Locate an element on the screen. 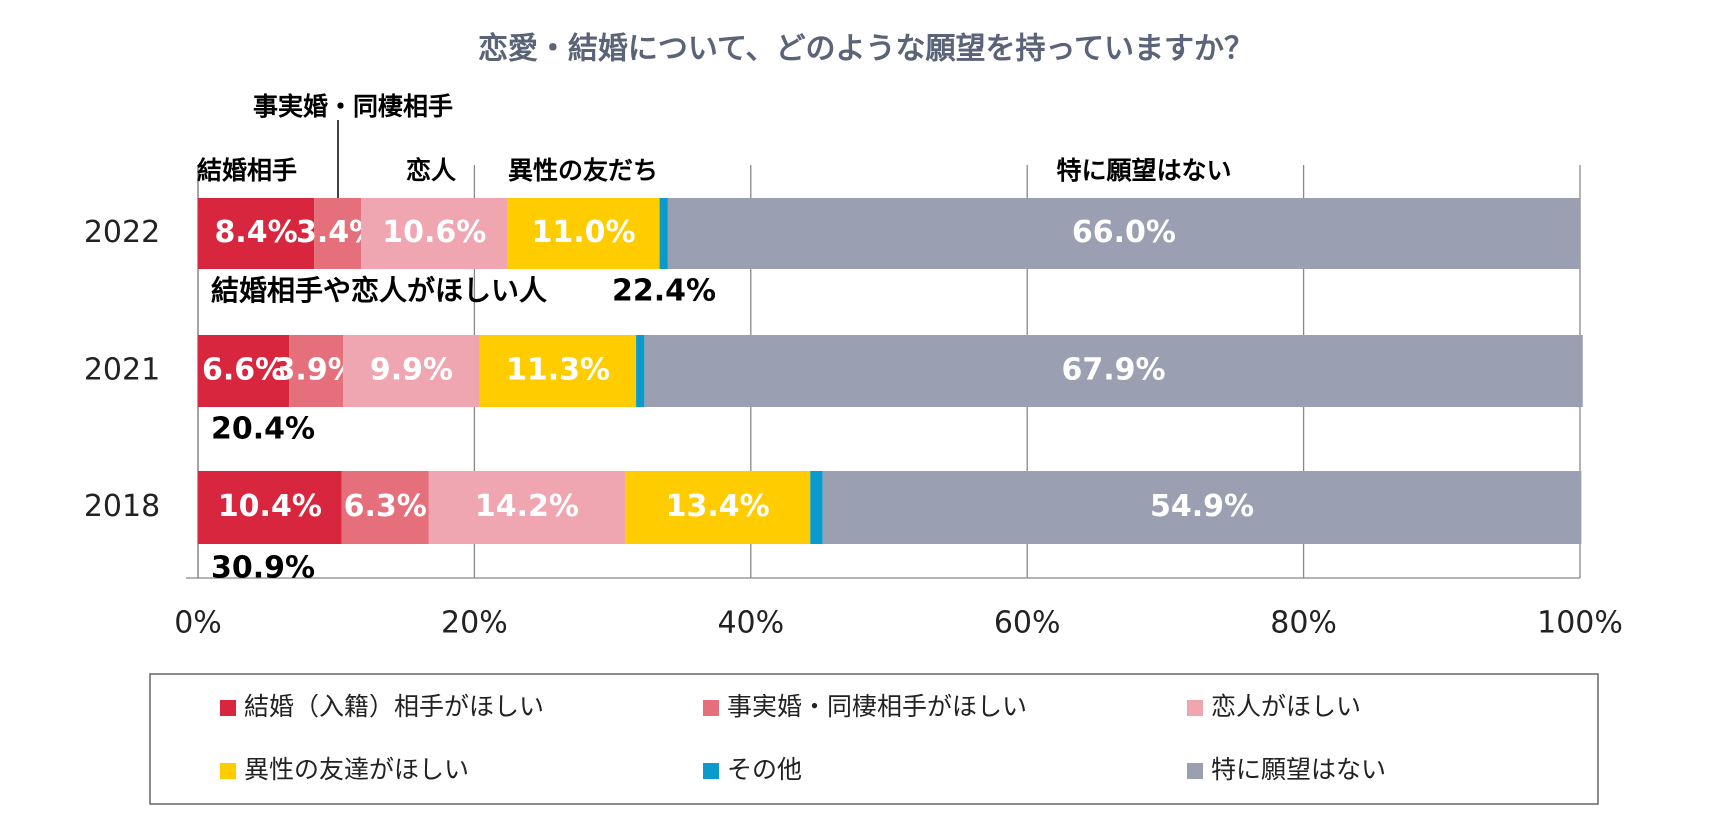  y-tick-label: 2022 is located at coordinates (122, 232).